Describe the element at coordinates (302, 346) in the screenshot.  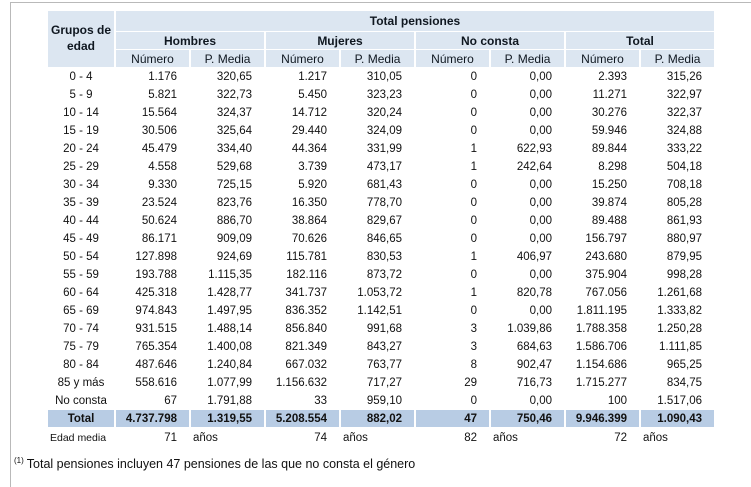
I see `value-cell: 821.349` at that location.